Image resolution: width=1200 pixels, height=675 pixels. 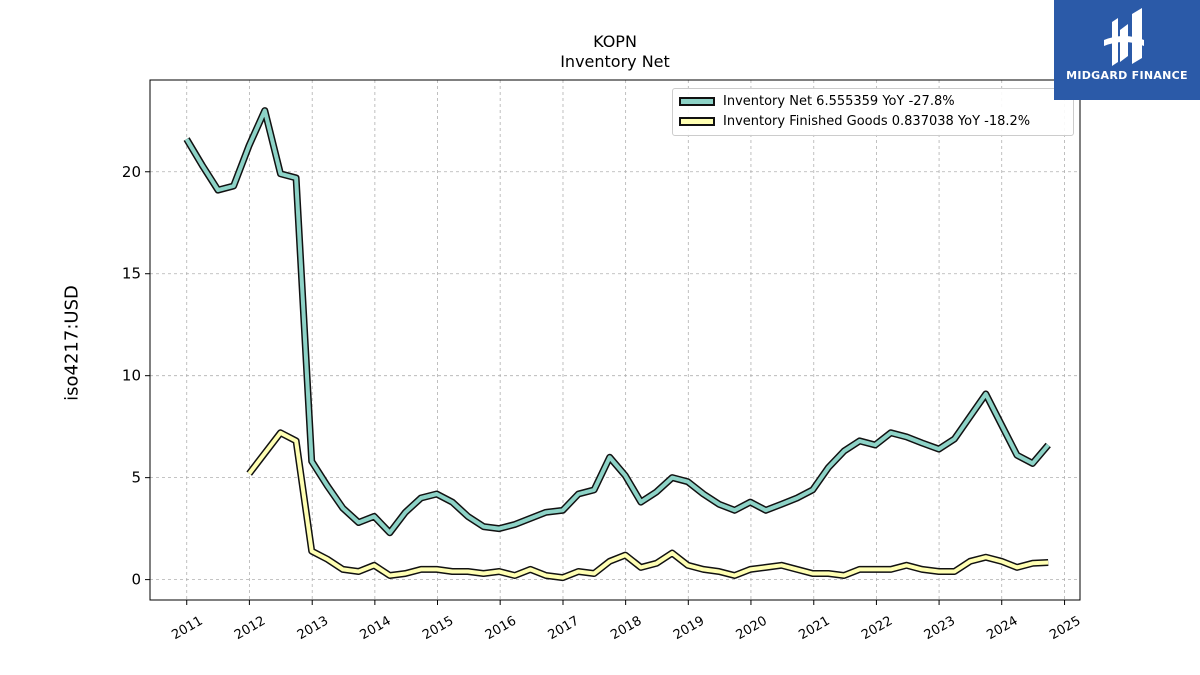 I want to click on x-tick-label: 2019, so click(x=689, y=629).